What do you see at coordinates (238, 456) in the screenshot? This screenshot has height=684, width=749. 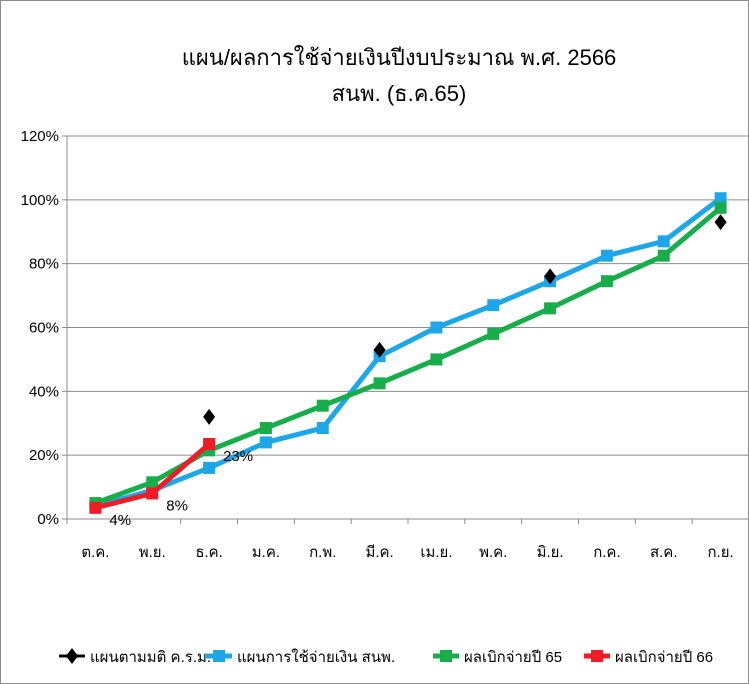 I see `data-label: 23%` at bounding box center [238, 456].